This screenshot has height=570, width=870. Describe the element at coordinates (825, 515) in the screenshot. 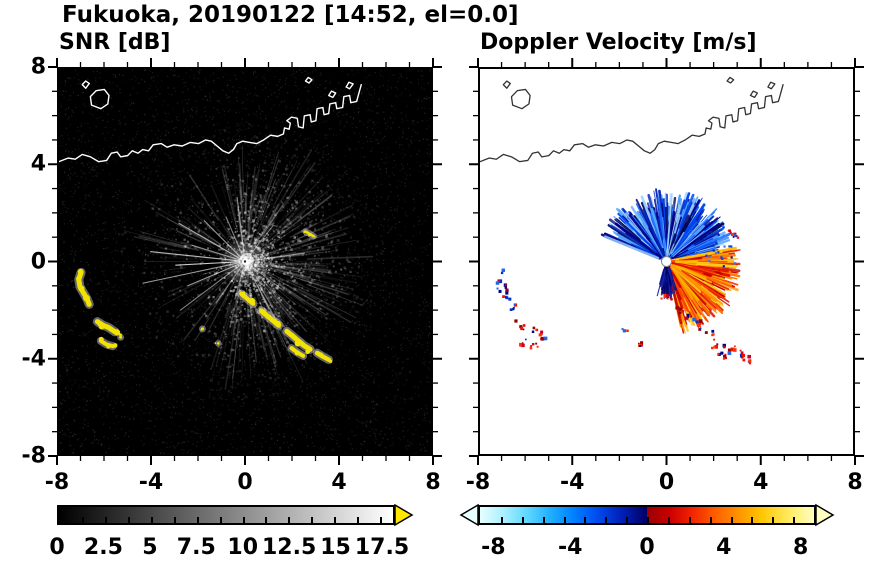

I see `doppler-colorbar-over-arrow` at that location.